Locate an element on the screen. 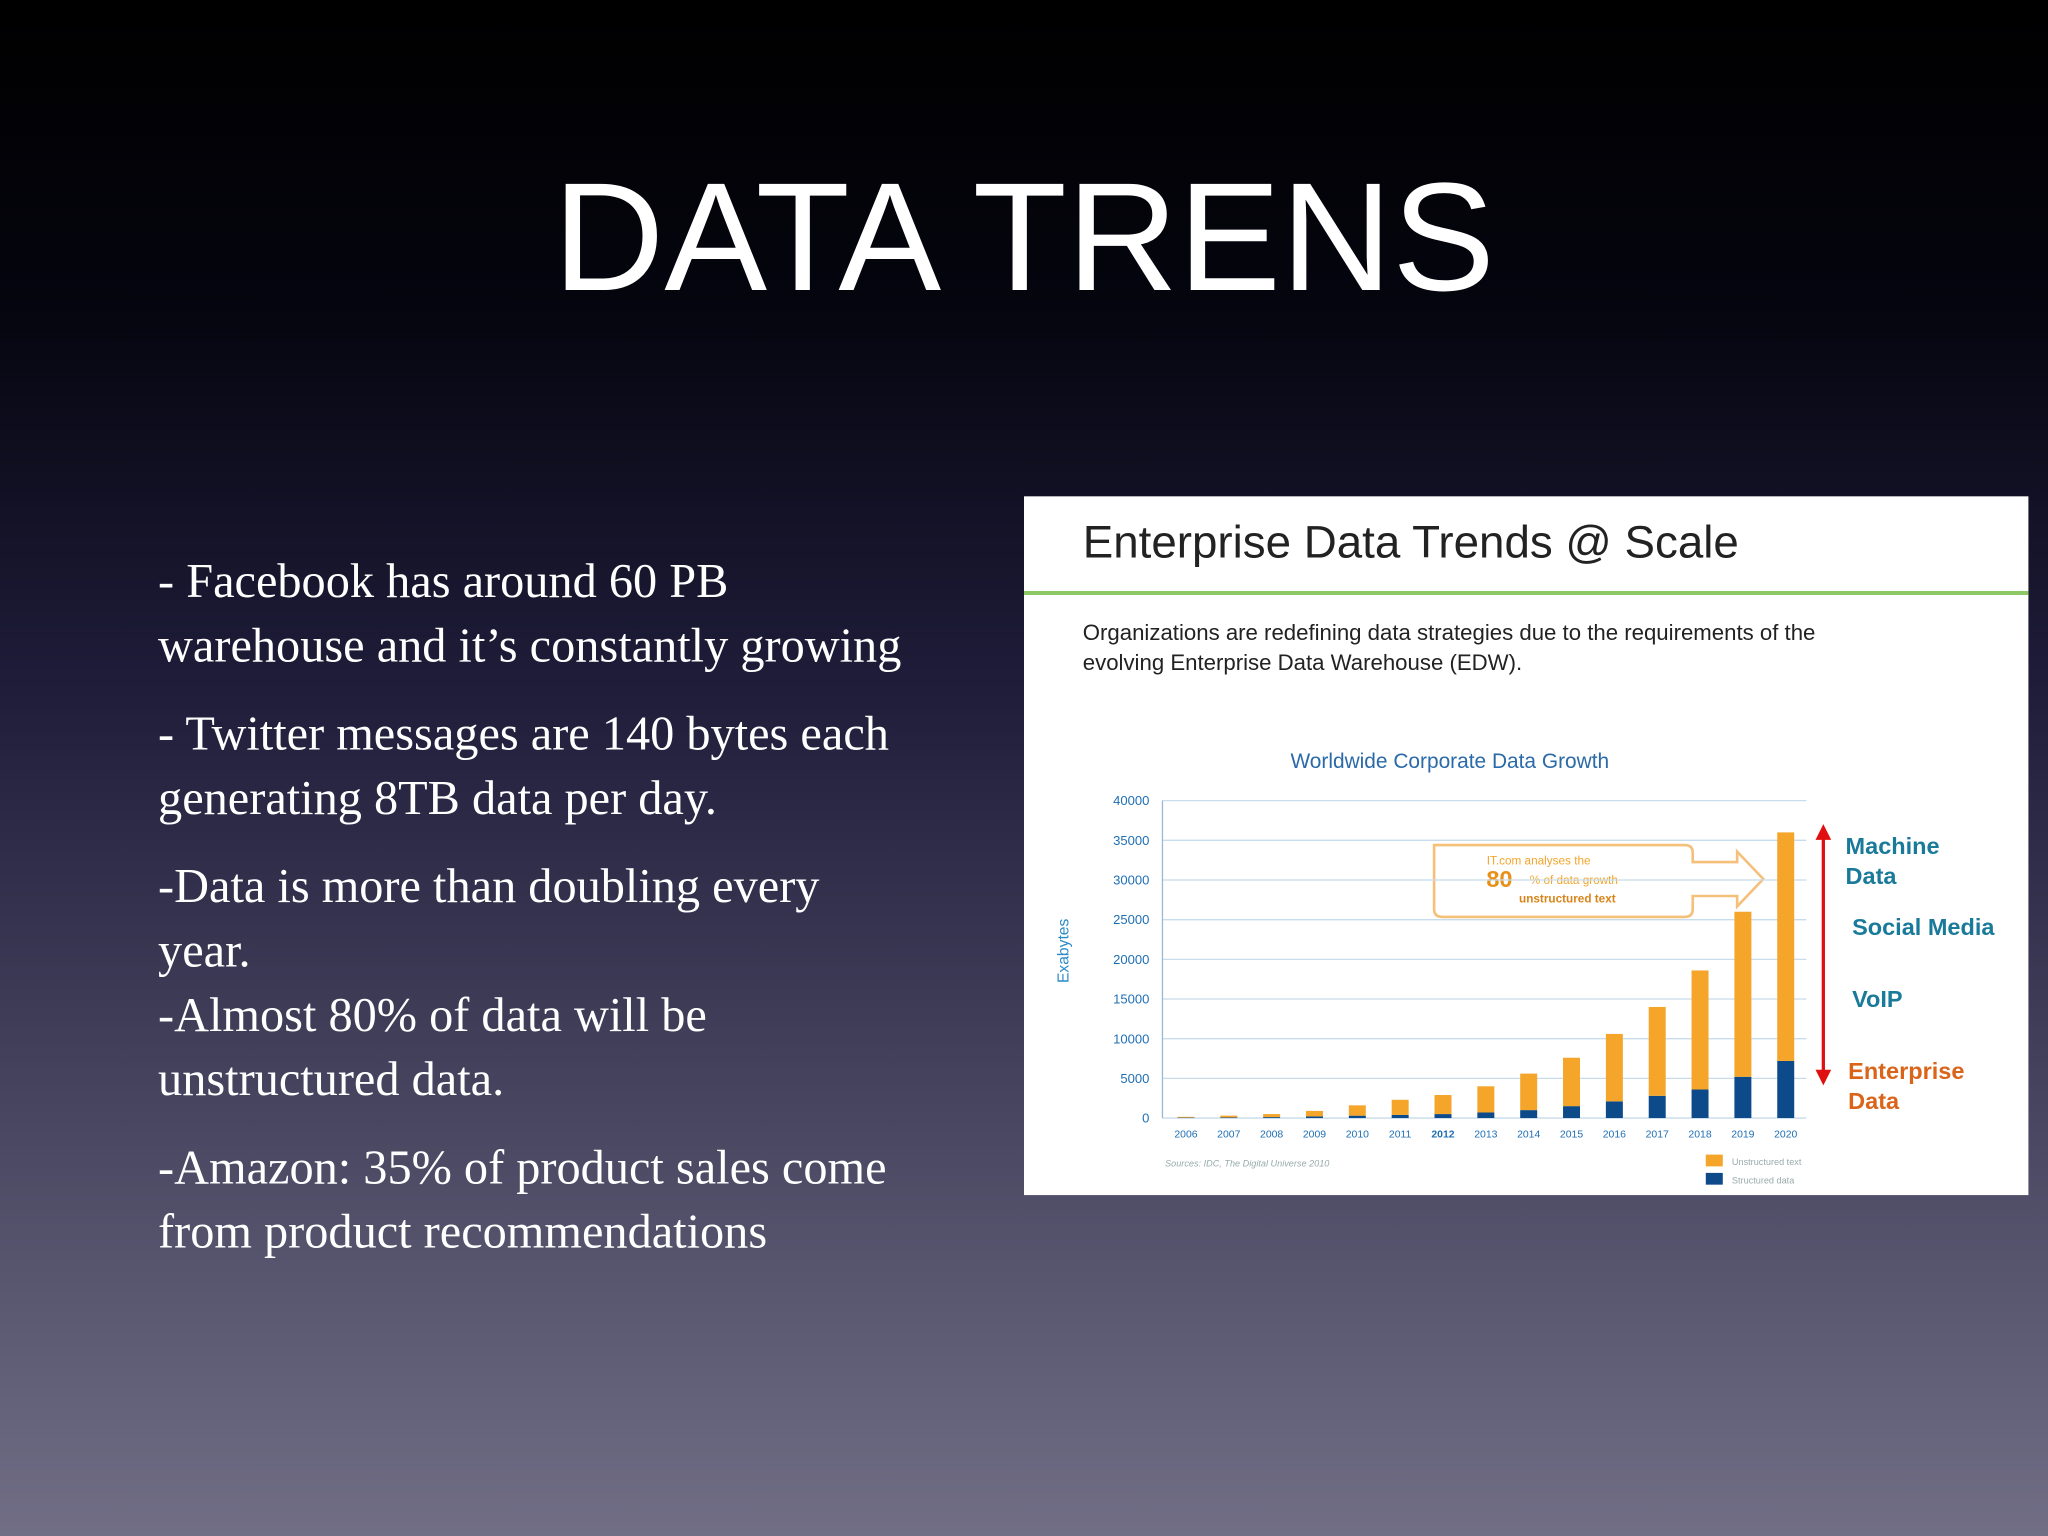 This screenshot has height=1536, width=2048. y-axis-label: Exabytes is located at coordinates (1063, 950).